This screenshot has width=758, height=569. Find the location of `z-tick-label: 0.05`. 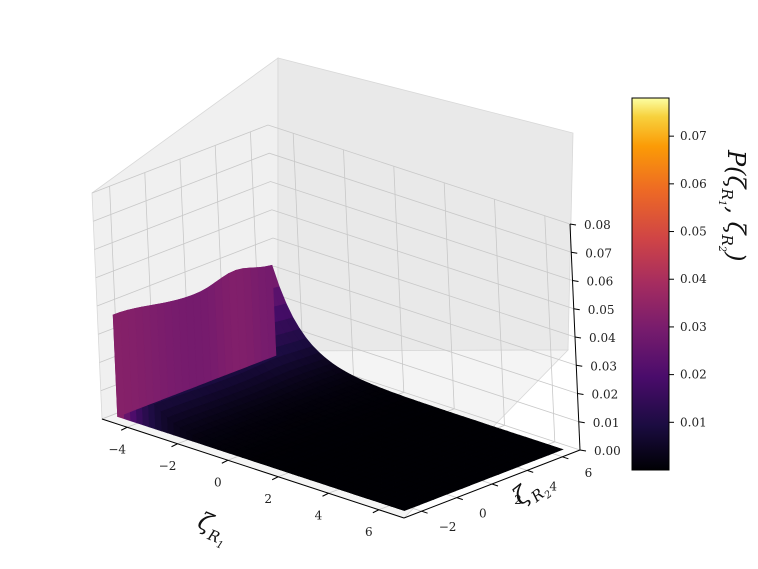

z-tick-label: 0.05 is located at coordinates (601, 310).